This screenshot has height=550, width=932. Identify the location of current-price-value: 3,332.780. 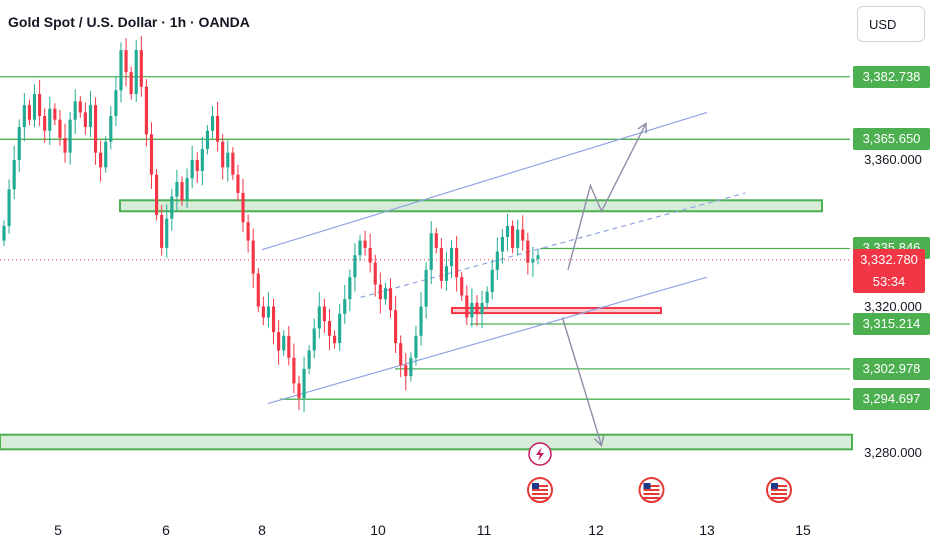
(889, 259).